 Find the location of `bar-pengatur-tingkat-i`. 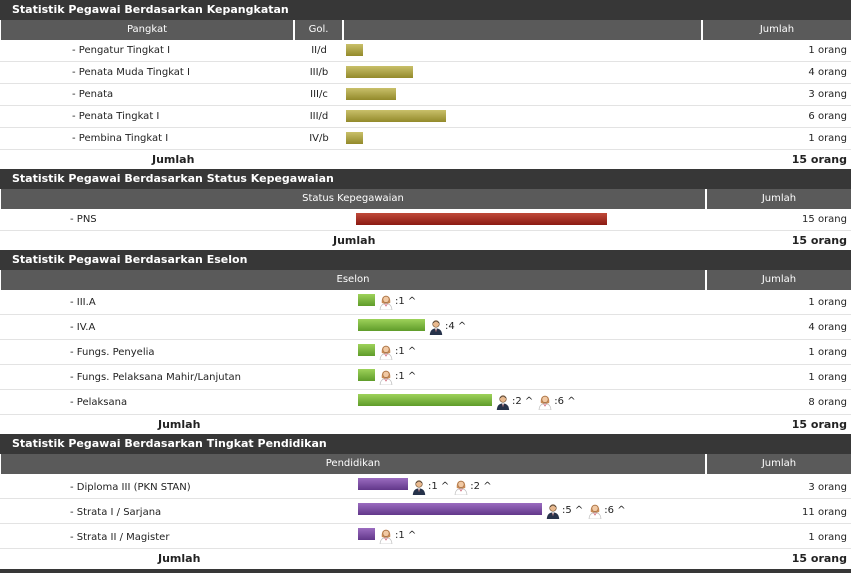

bar-pengatur-tingkat-i is located at coordinates (354, 50).